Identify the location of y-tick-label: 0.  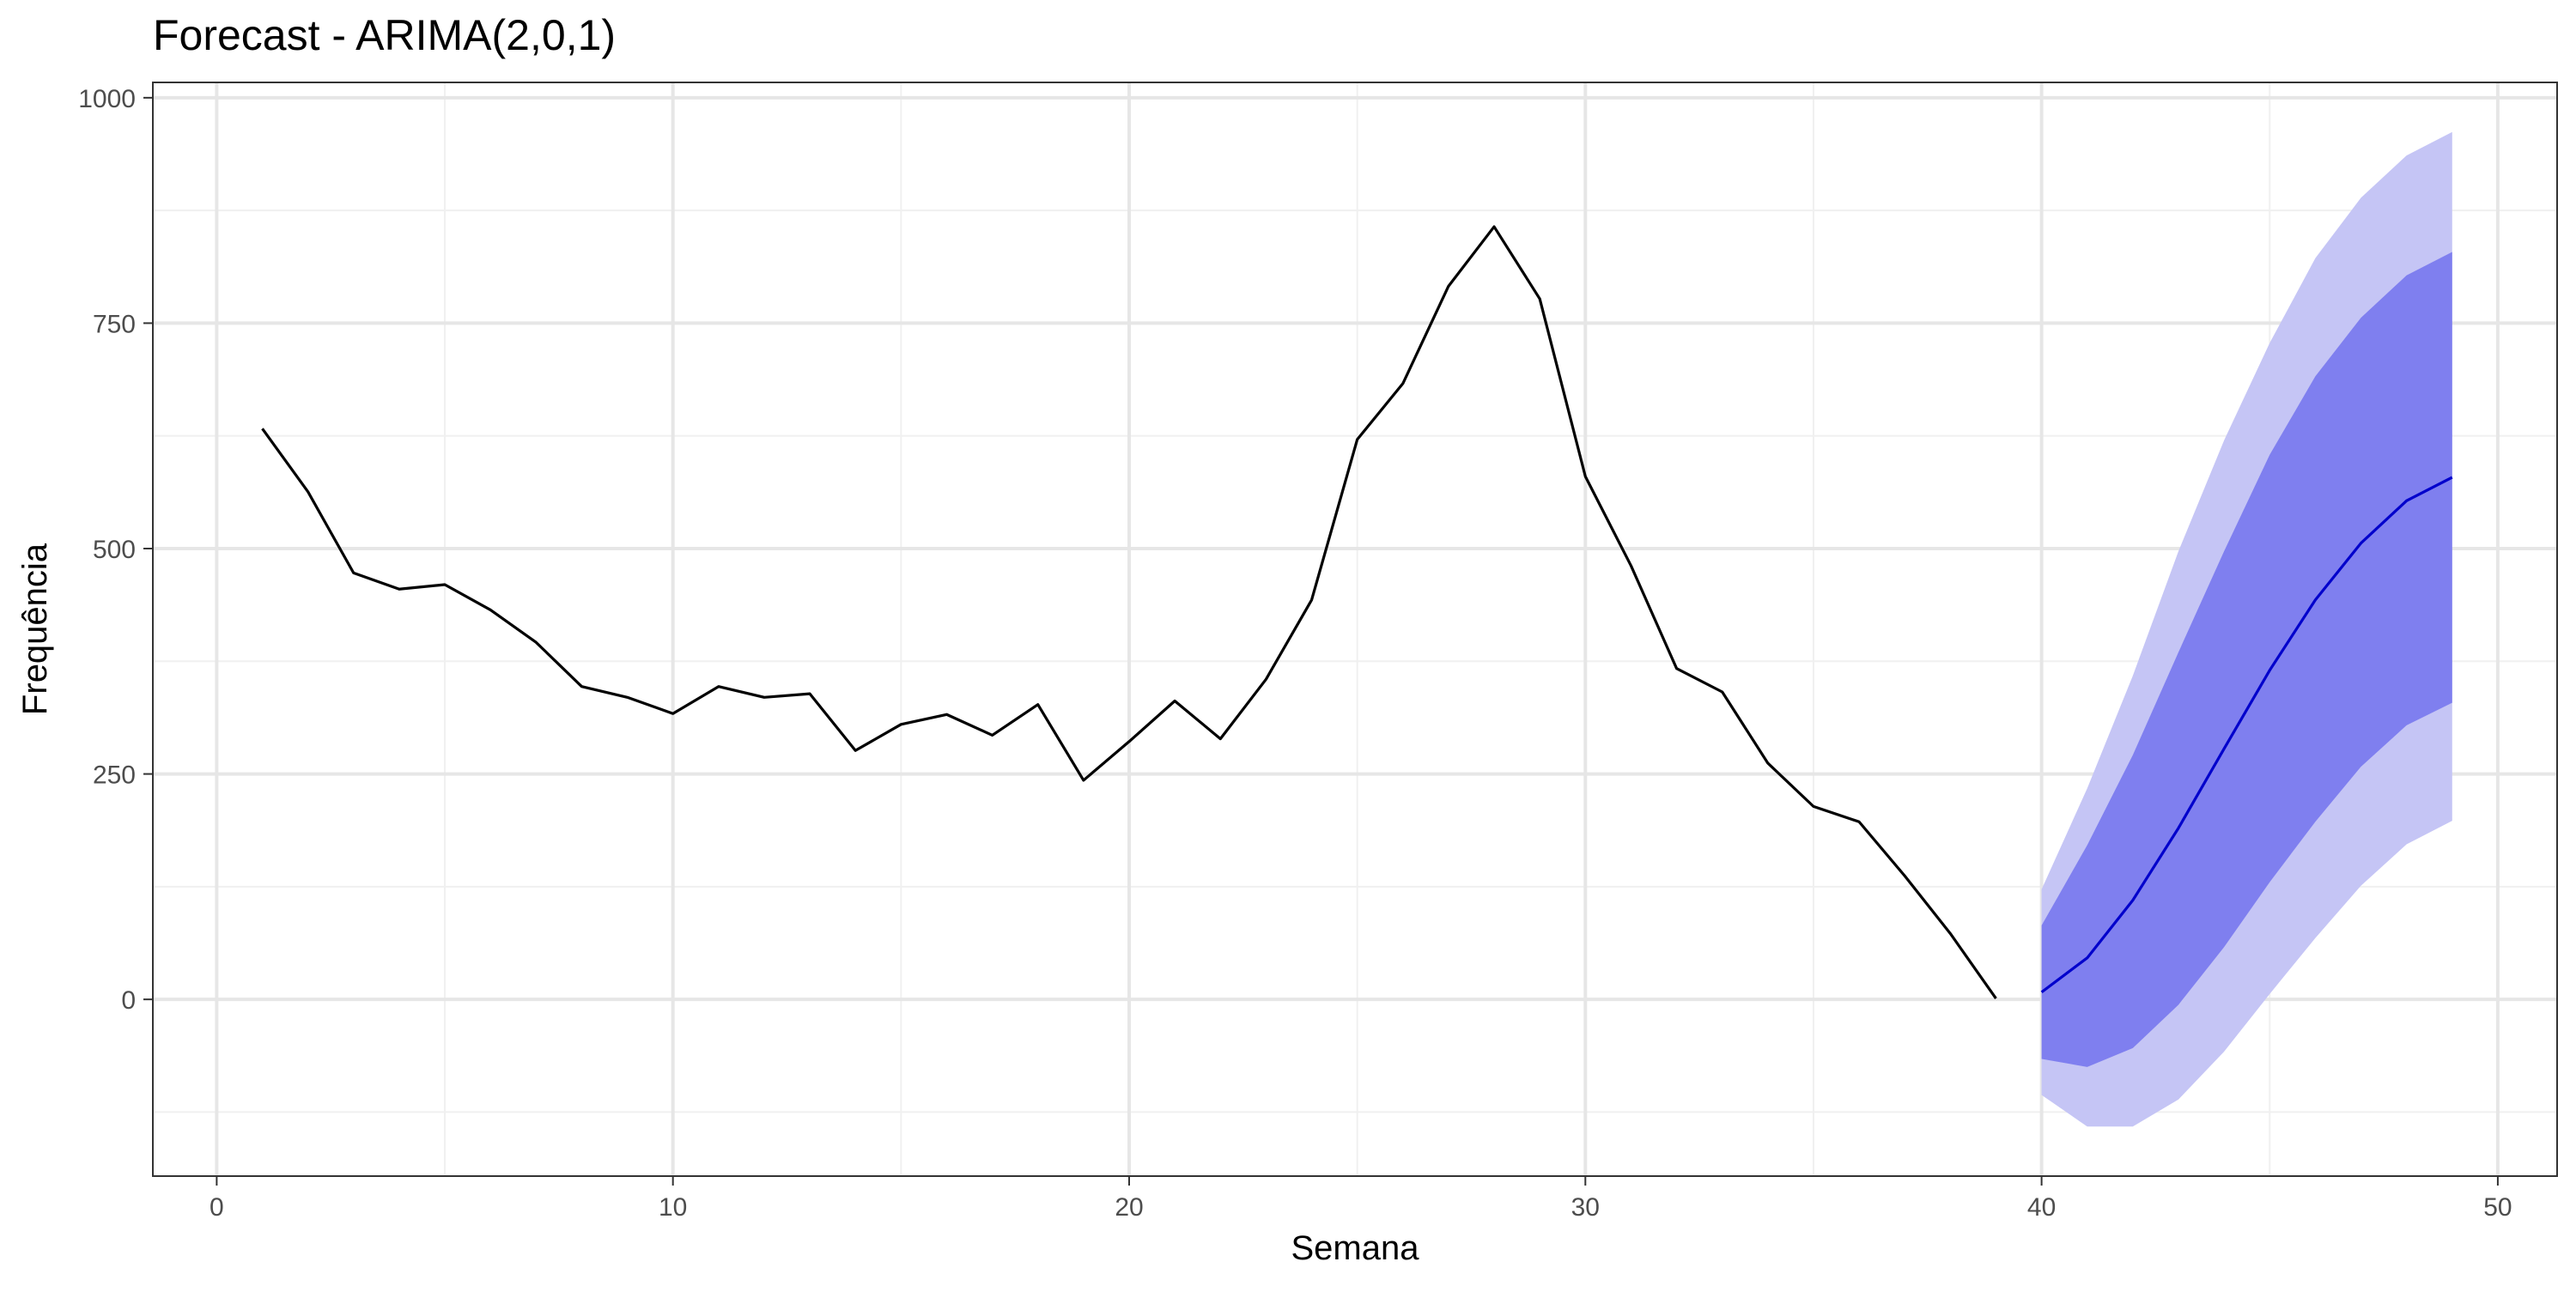
(128, 1000).